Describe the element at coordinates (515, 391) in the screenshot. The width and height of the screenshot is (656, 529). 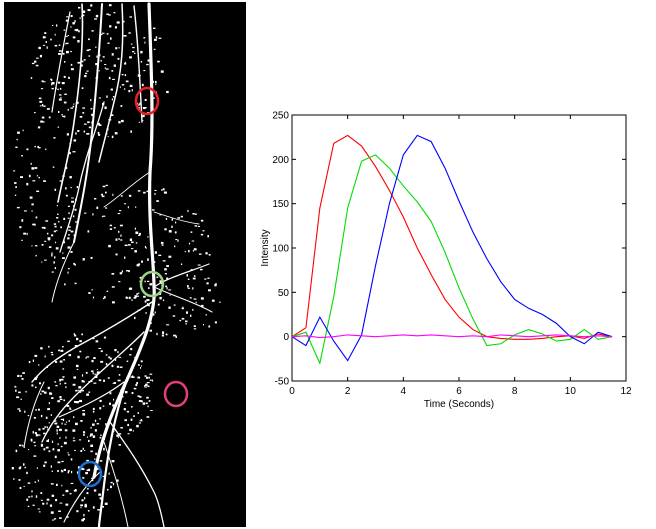
I see `x-tick-label: 8` at that location.